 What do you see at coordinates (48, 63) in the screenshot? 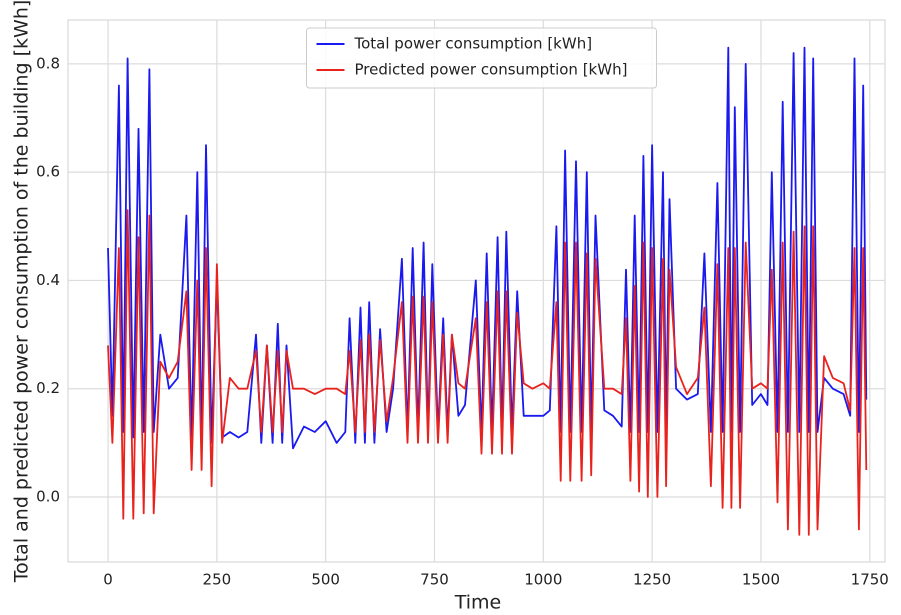
I see `y-tick-label: 0.8` at bounding box center [48, 63].